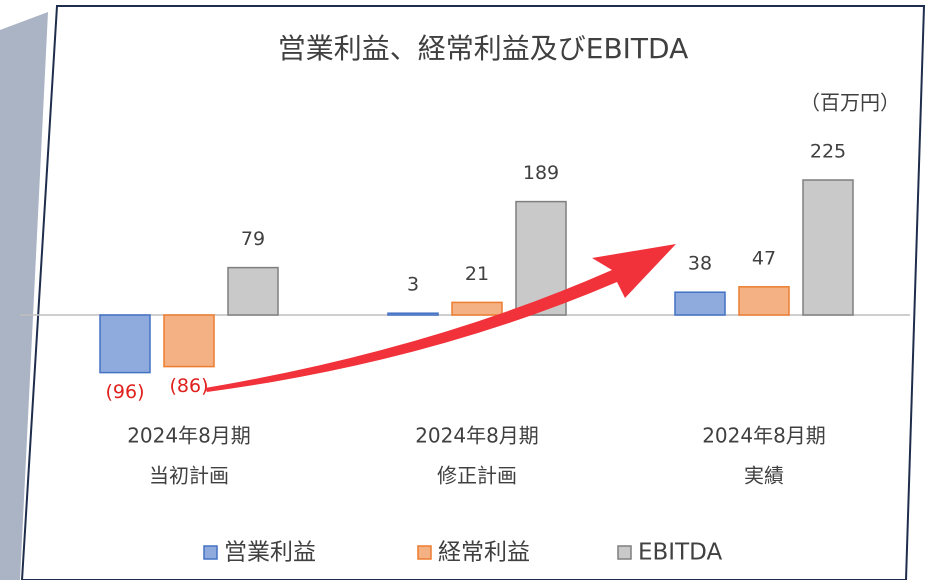 The image size is (928, 584). What do you see at coordinates (188, 386) in the screenshot?
I see `data-label: (86)` at bounding box center [188, 386].